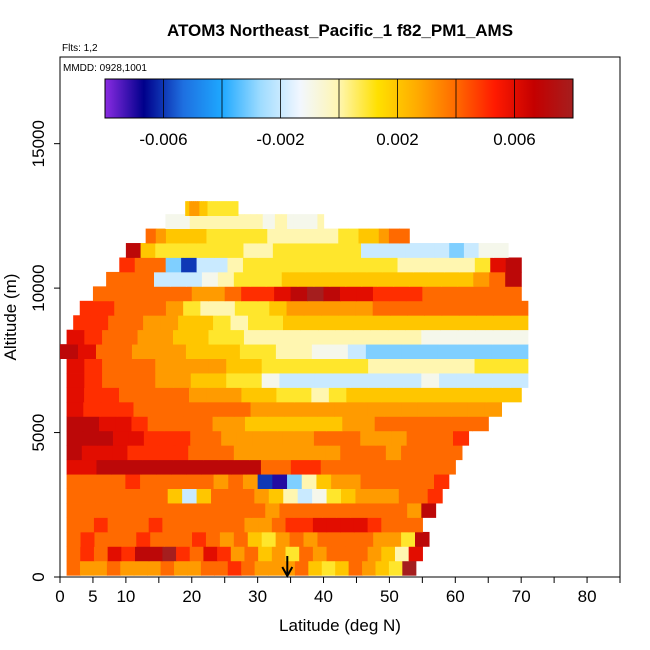 Image resolution: width=650 pixels, height=650 pixels. What do you see at coordinates (389, 596) in the screenshot?
I see `x-tick-label: 50` at bounding box center [389, 596].